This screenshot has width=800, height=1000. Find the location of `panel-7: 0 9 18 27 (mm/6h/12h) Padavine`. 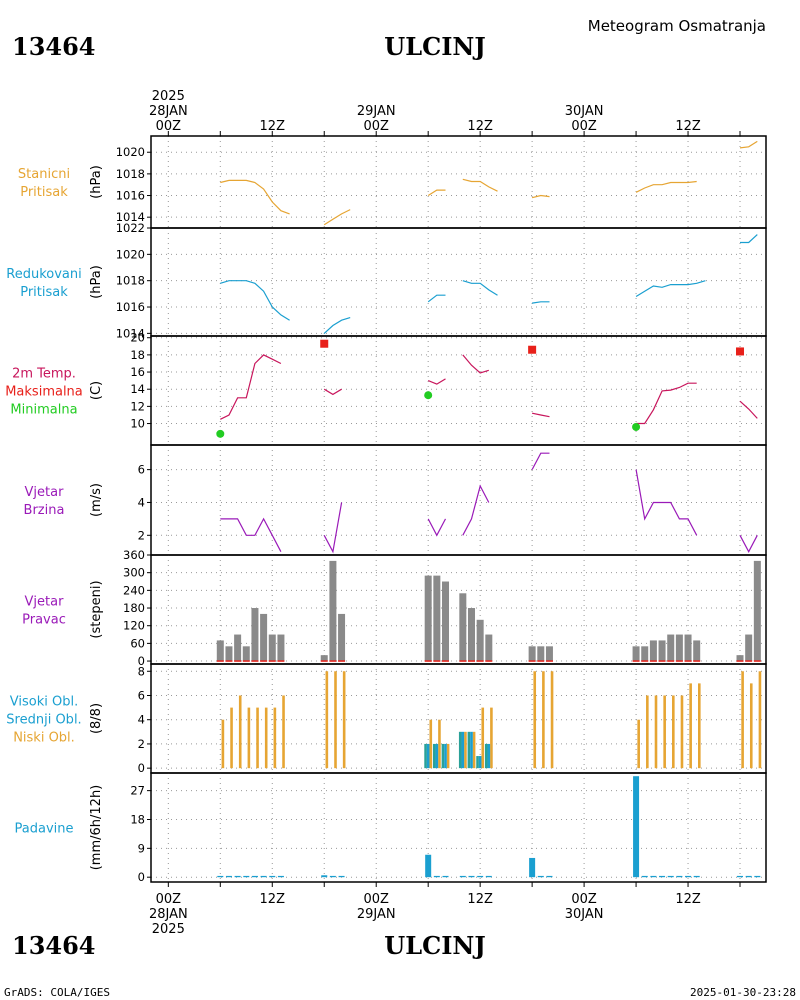

panel-7: 0 9 18 27 (mm/6h/12h) Padavine is located at coordinates (391, 828).